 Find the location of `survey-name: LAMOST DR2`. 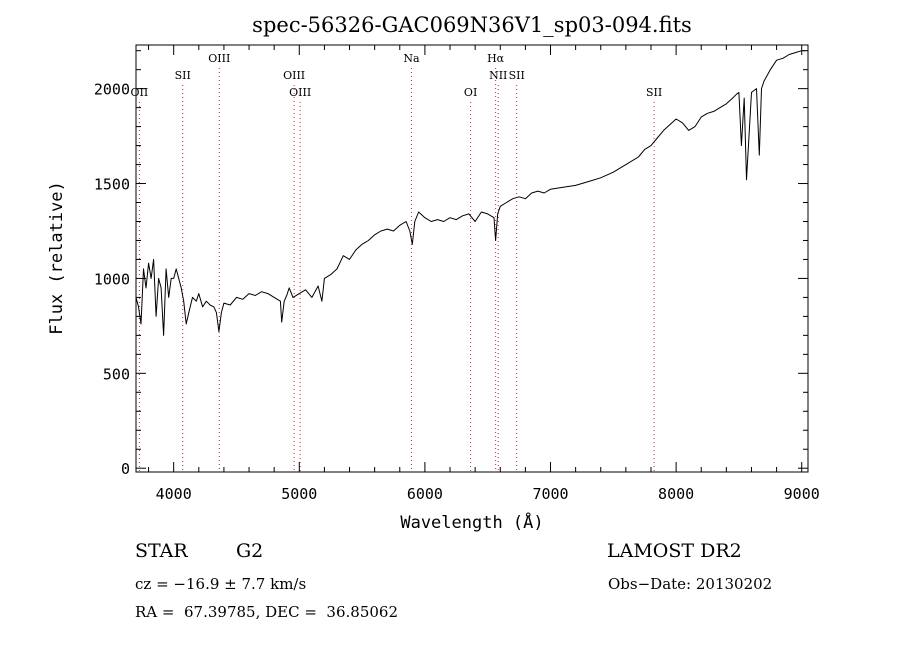

survey-name: LAMOST DR2 is located at coordinates (674, 551).